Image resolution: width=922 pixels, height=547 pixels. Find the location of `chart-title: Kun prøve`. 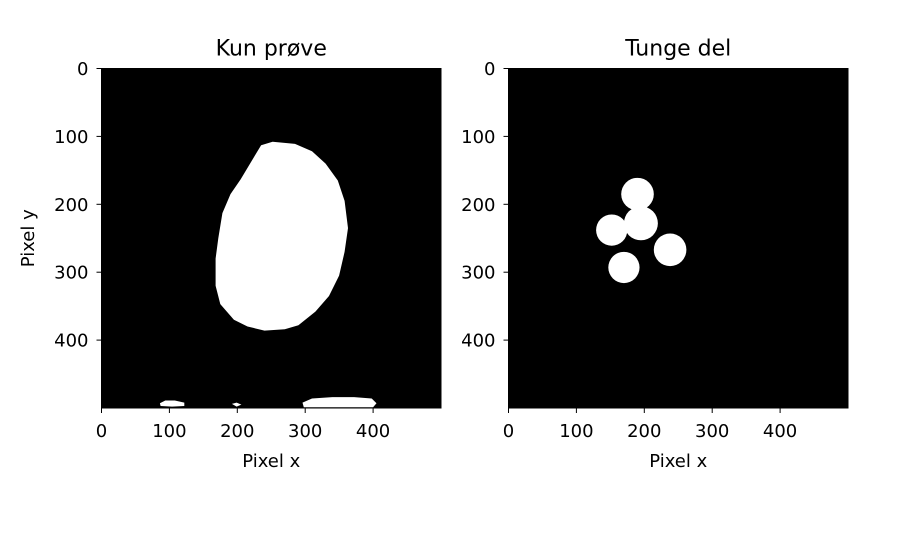

chart-title: Kun prøve is located at coordinates (271, 49).